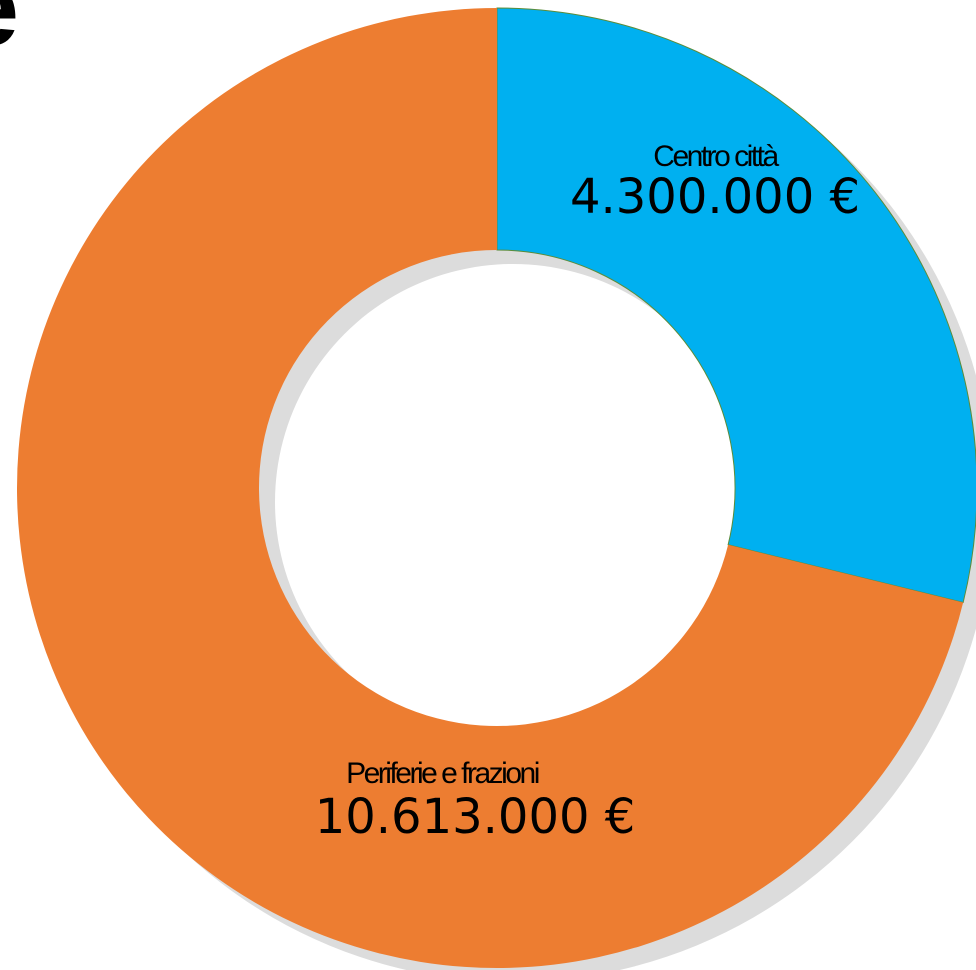  I want to click on chart-title: e, so click(9, 34).